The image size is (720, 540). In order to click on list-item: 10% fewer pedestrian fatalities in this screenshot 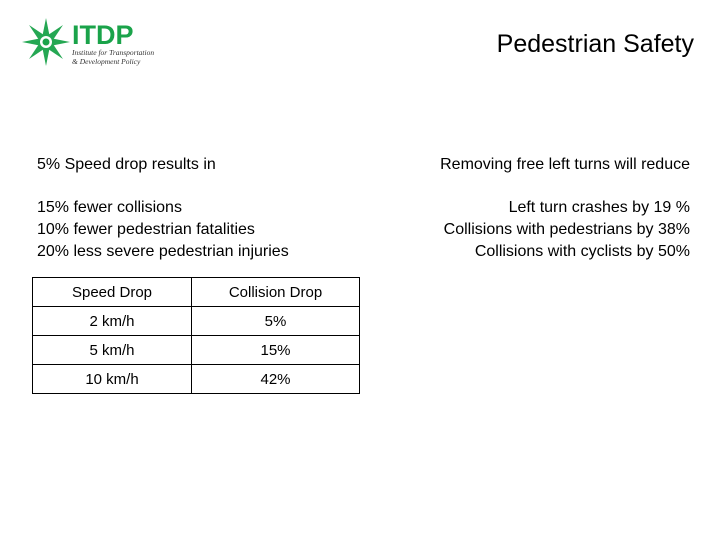, I will do `click(146, 229)`.